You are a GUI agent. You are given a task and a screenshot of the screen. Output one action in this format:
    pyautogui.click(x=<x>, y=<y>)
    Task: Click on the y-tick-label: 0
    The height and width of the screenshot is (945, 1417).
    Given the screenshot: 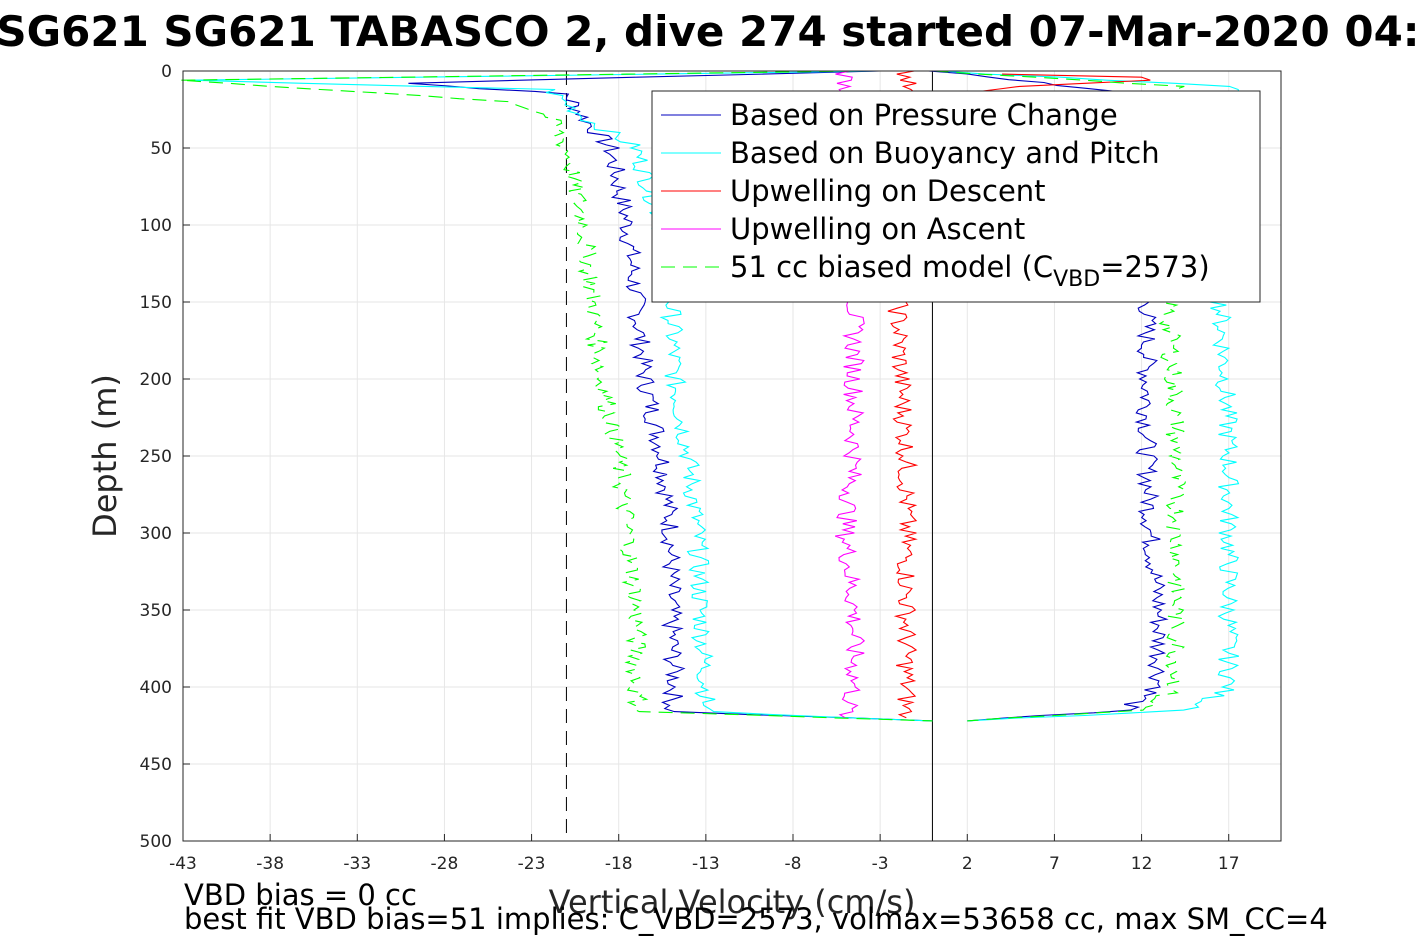 What is the action you would take?
    pyautogui.click(x=166, y=72)
    